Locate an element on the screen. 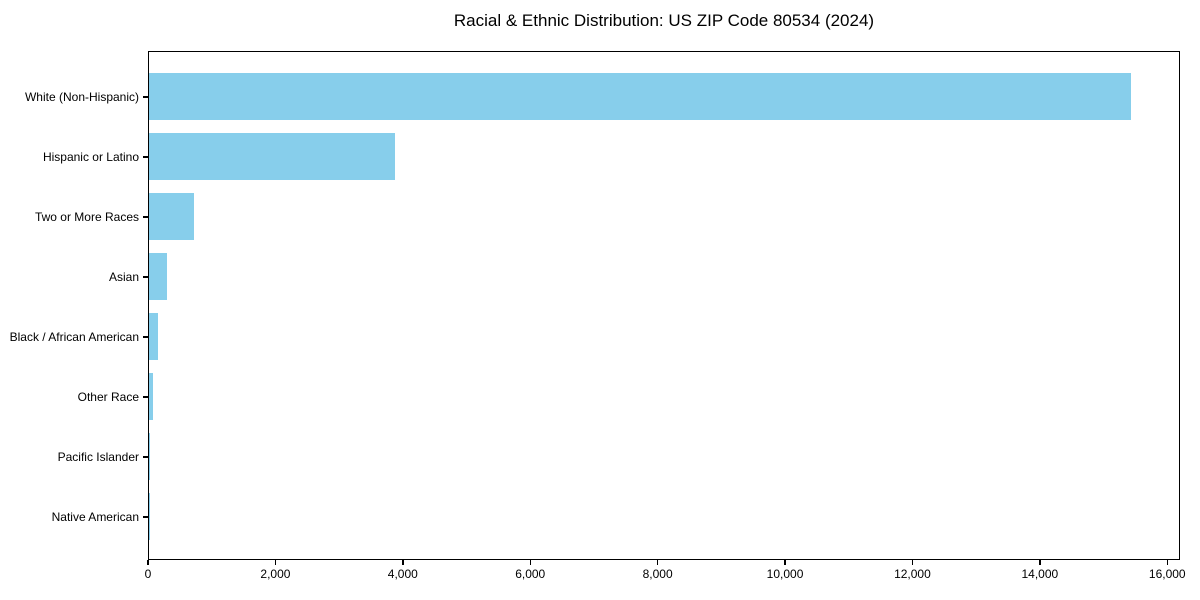  x-axis-label: 4,000 is located at coordinates (402, 574).